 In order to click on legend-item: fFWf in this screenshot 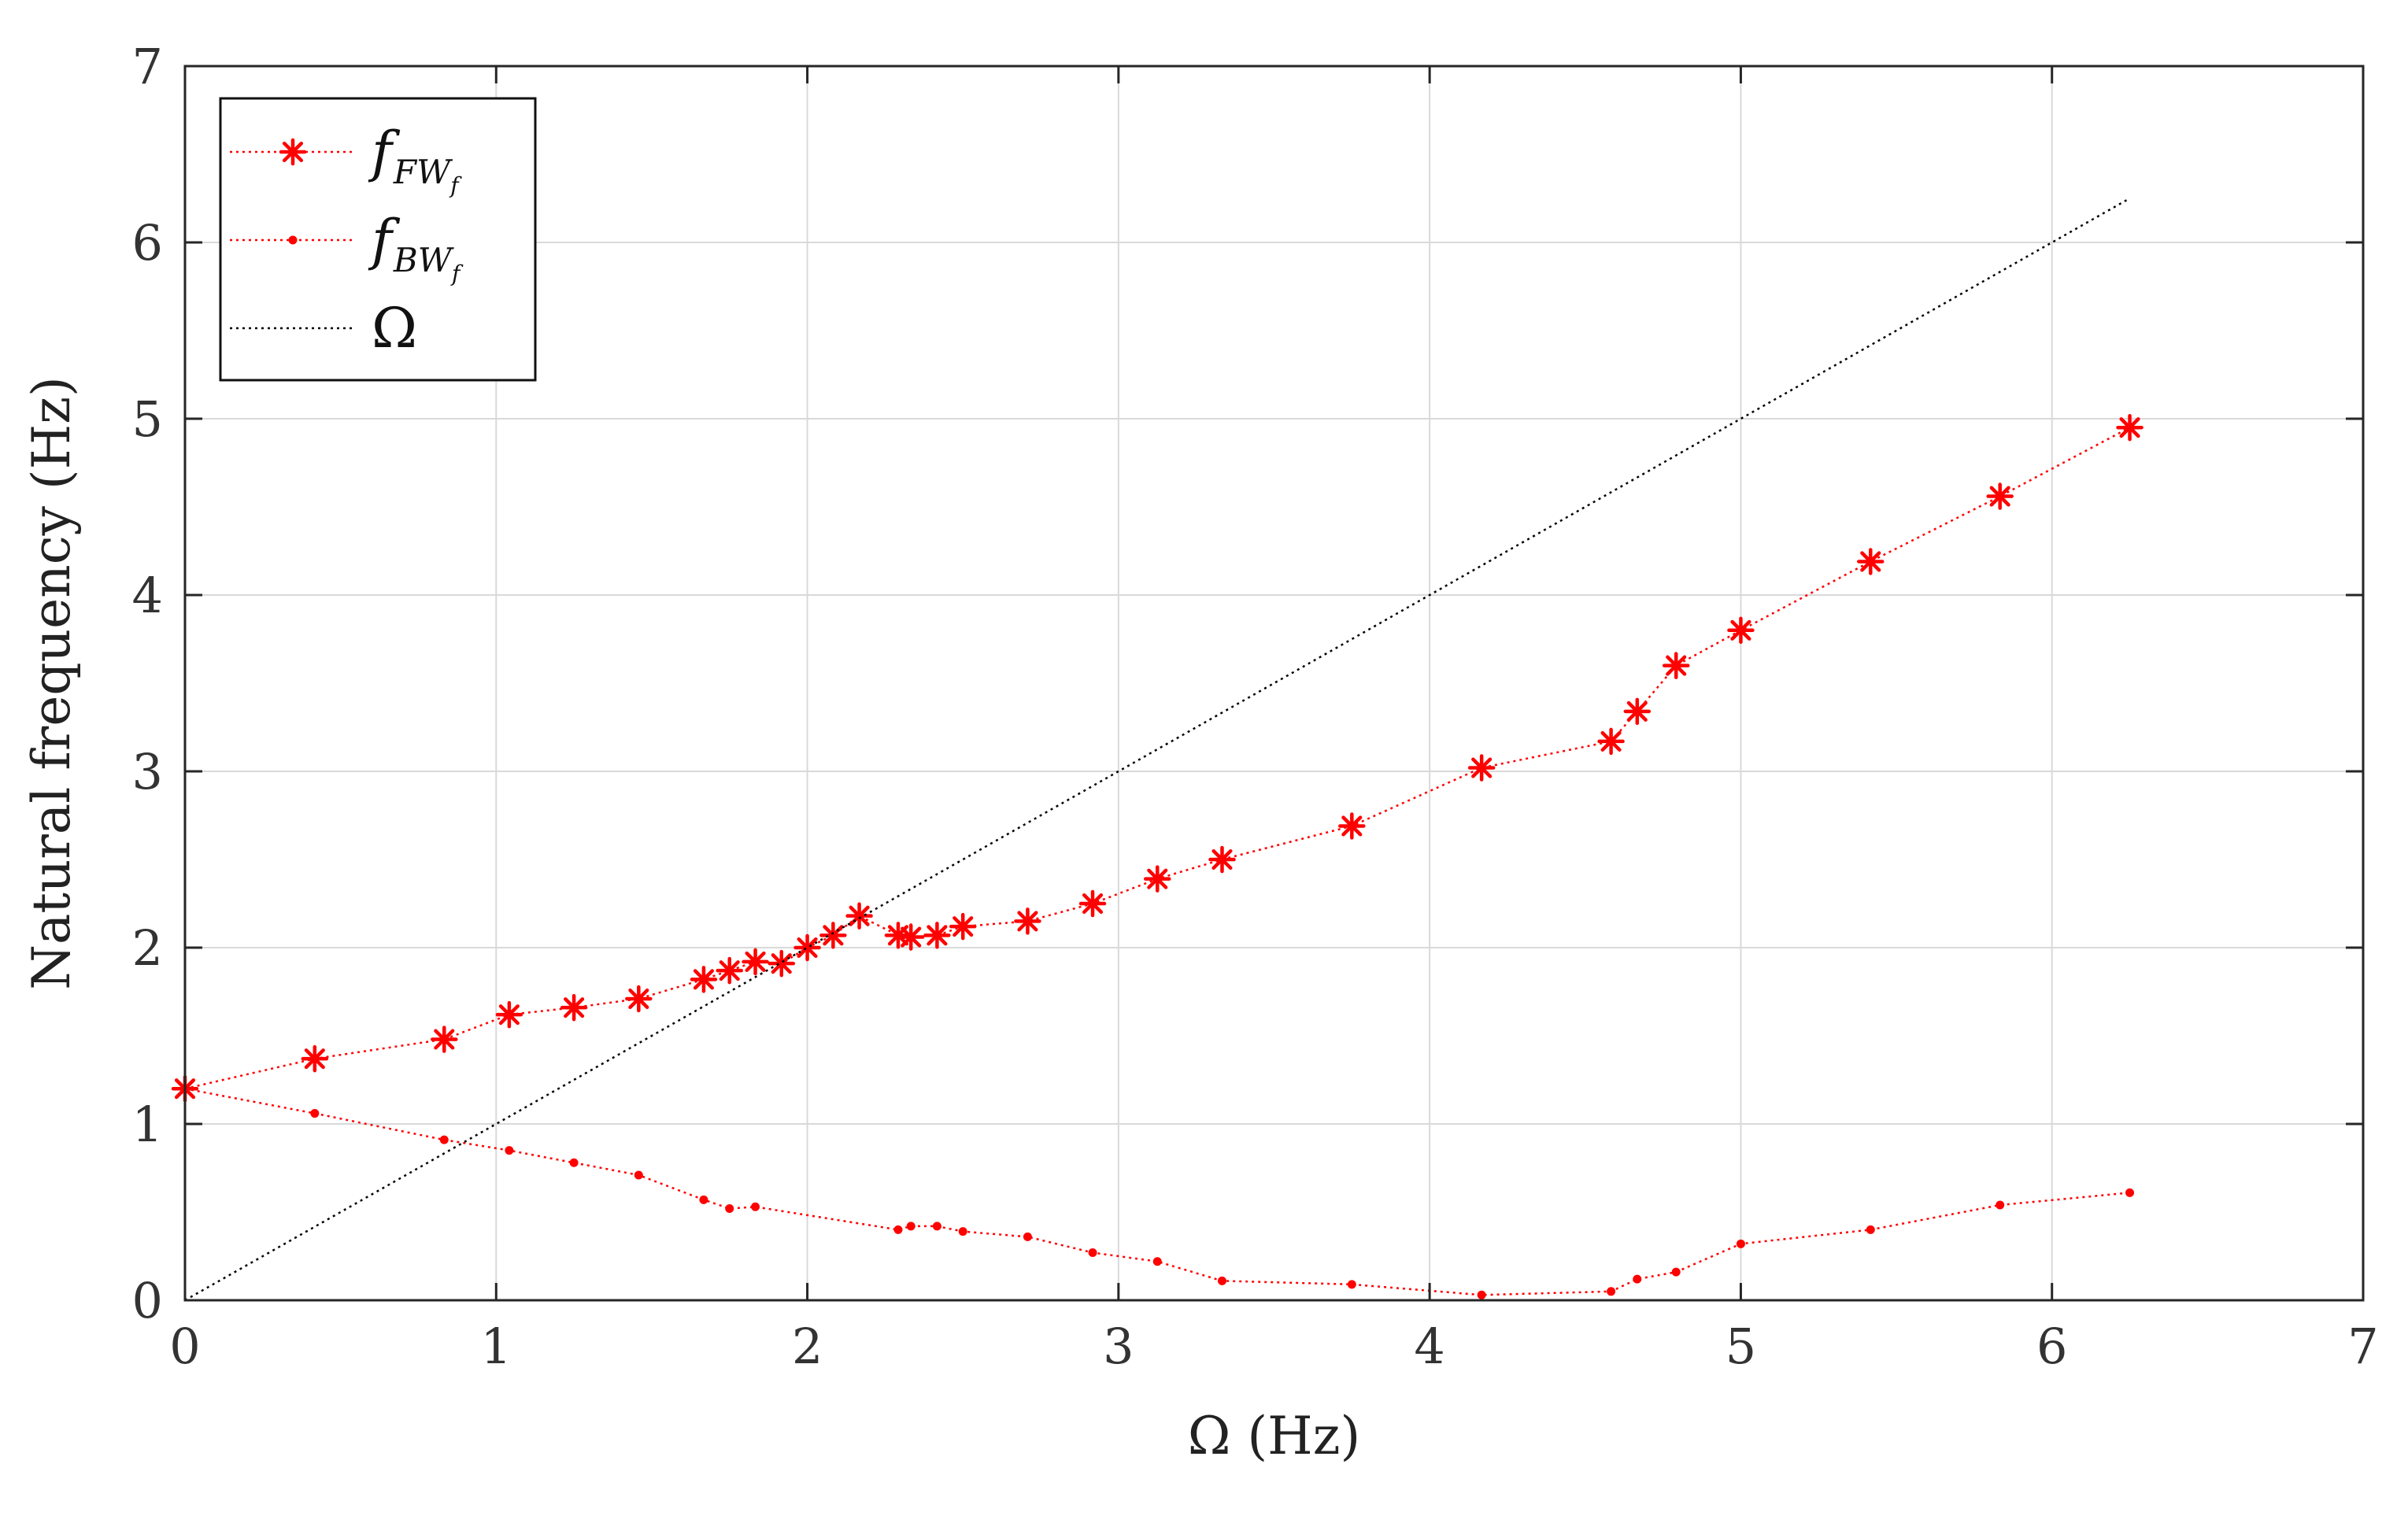, I will do `click(346, 159)`.